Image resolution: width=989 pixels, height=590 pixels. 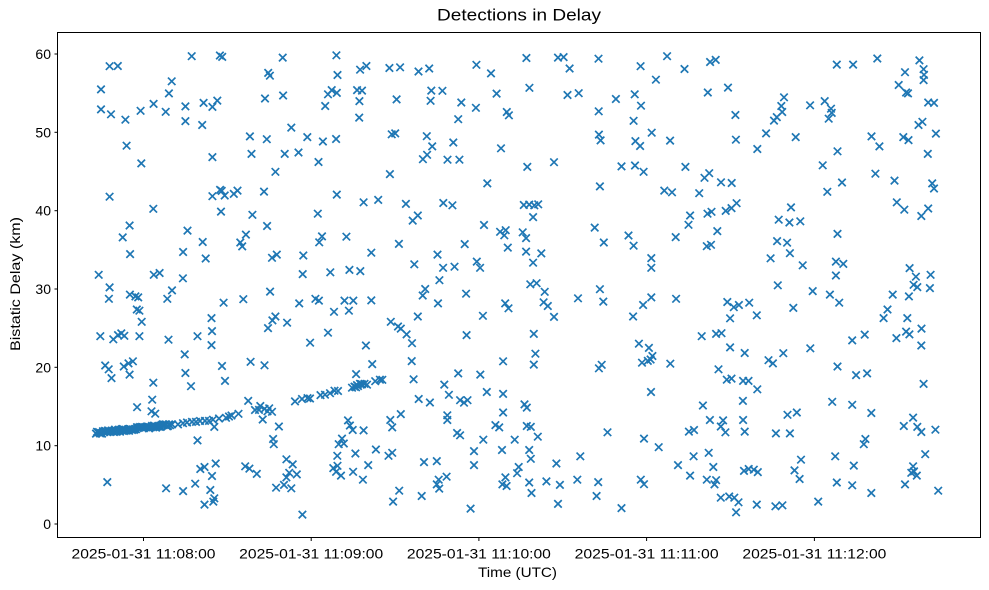 What do you see at coordinates (47, 524) in the screenshot?
I see `svg-text: 0` at bounding box center [47, 524].